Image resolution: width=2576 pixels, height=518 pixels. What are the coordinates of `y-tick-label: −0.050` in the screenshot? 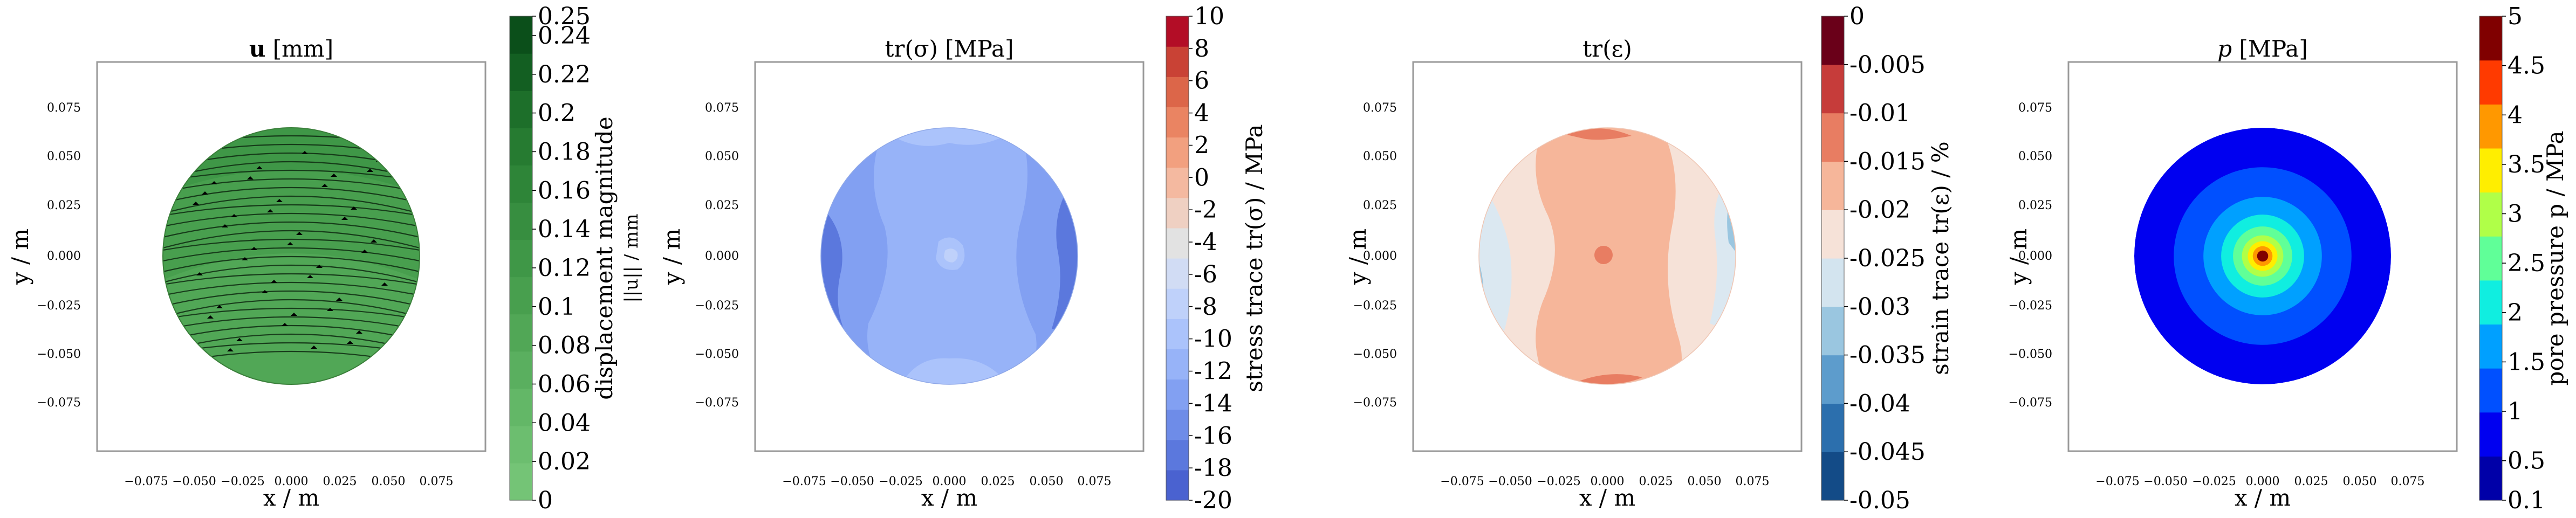 It's located at (59, 354).